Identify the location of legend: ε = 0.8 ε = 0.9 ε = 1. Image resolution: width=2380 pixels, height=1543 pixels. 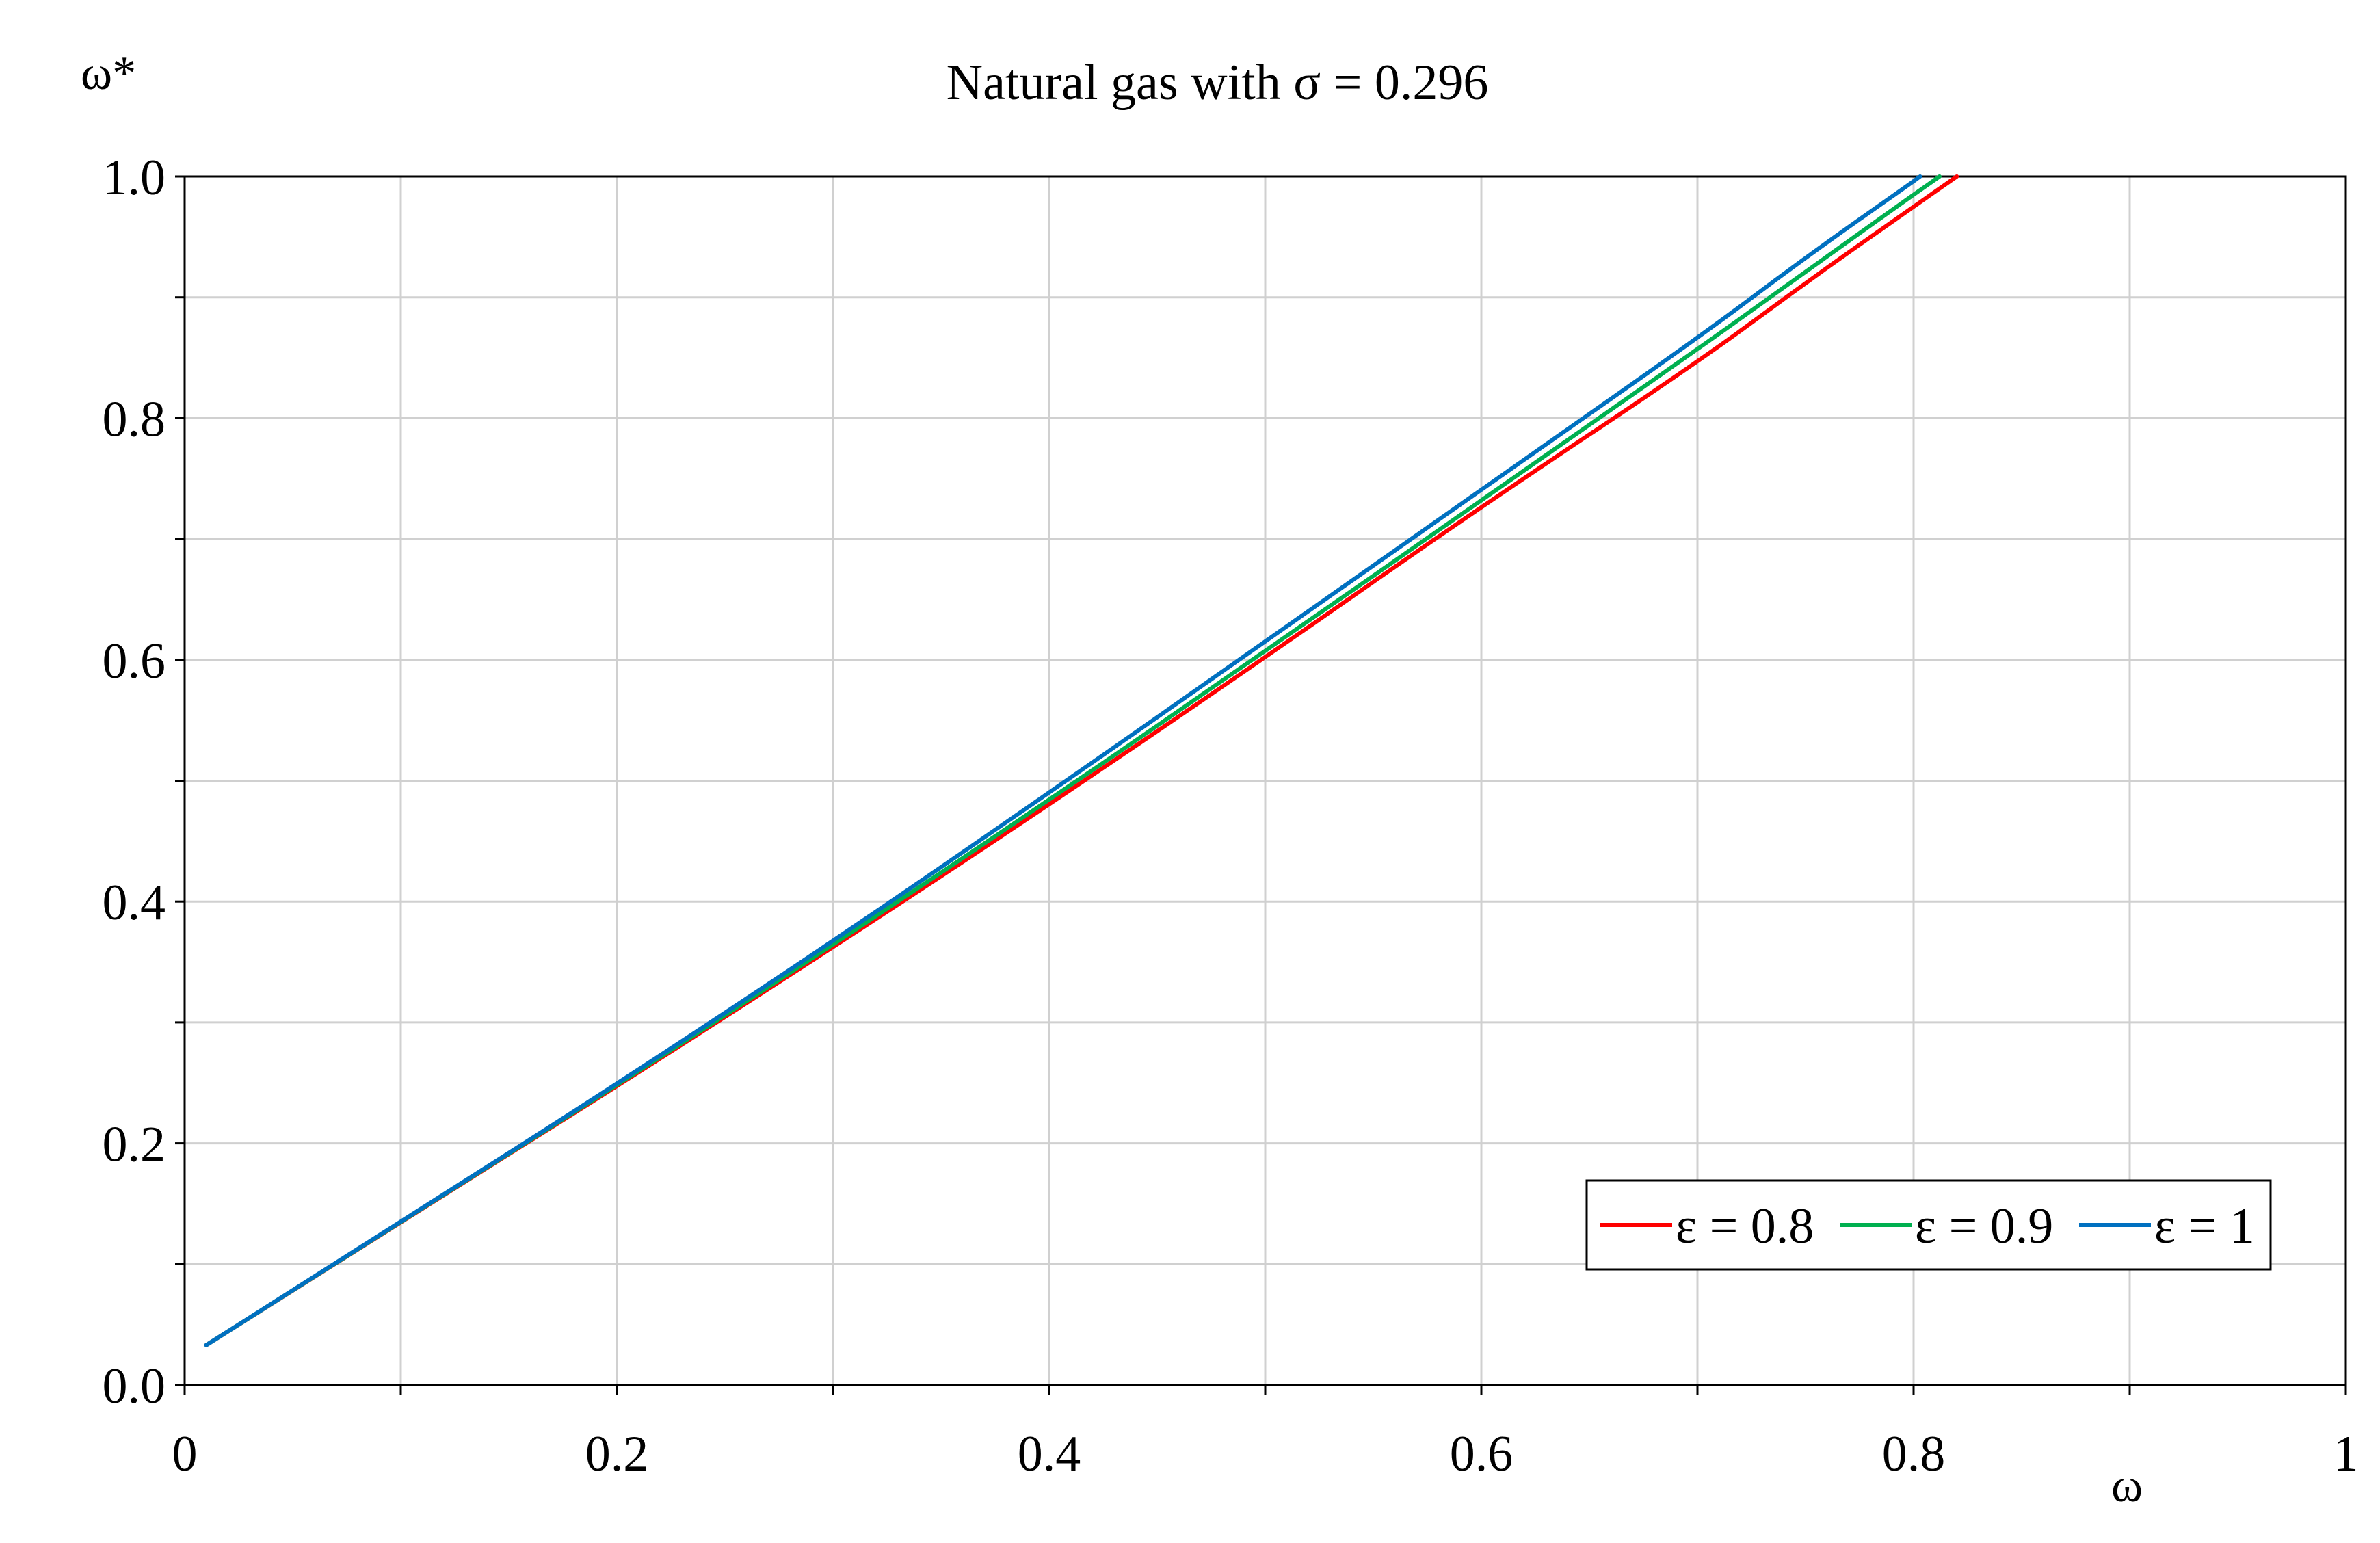
(1928, 1225).